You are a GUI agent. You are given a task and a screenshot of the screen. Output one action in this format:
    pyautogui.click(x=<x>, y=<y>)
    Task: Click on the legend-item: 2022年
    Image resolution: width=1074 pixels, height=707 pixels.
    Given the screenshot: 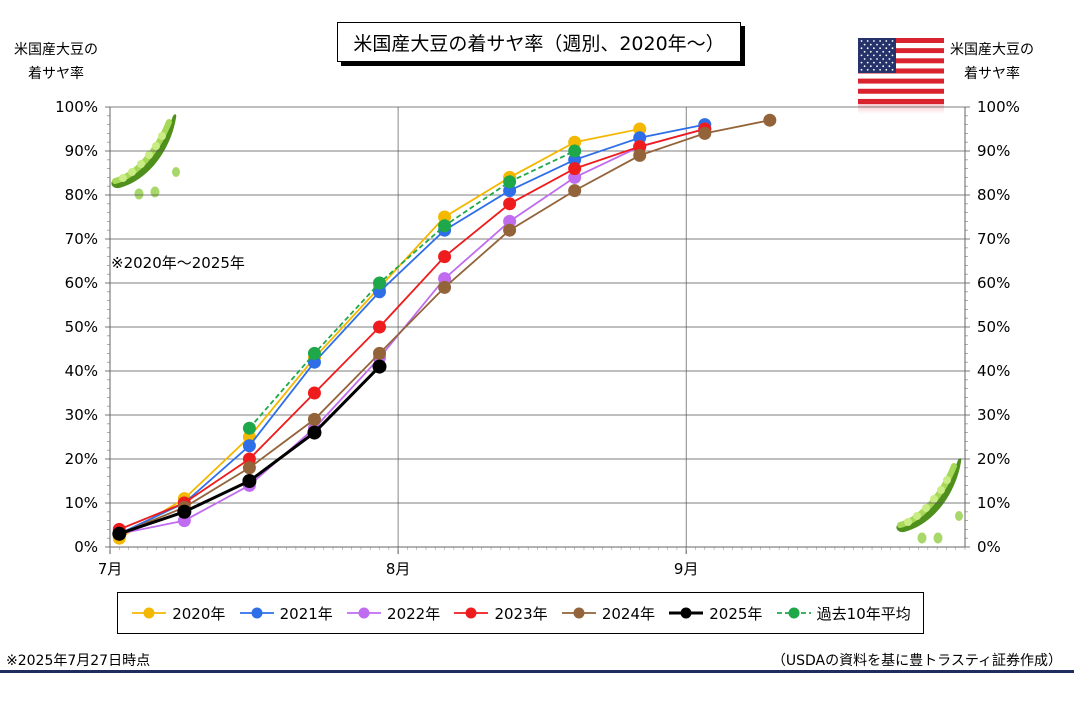 What is the action you would take?
    pyautogui.click(x=392, y=613)
    